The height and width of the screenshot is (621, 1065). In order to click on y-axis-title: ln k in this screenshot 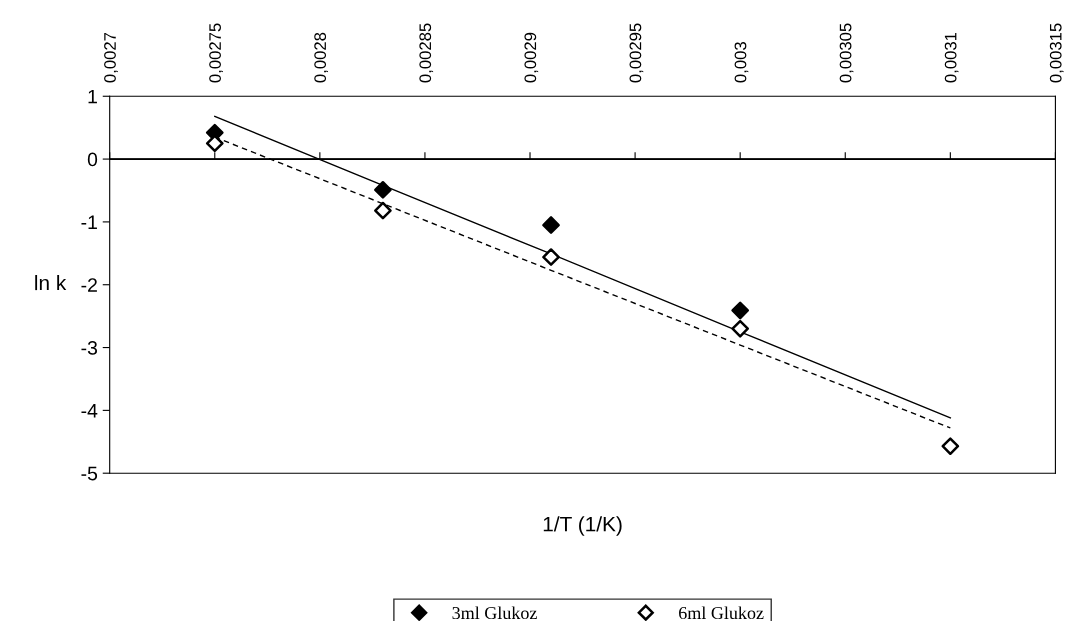, I will do `click(51, 283)`.